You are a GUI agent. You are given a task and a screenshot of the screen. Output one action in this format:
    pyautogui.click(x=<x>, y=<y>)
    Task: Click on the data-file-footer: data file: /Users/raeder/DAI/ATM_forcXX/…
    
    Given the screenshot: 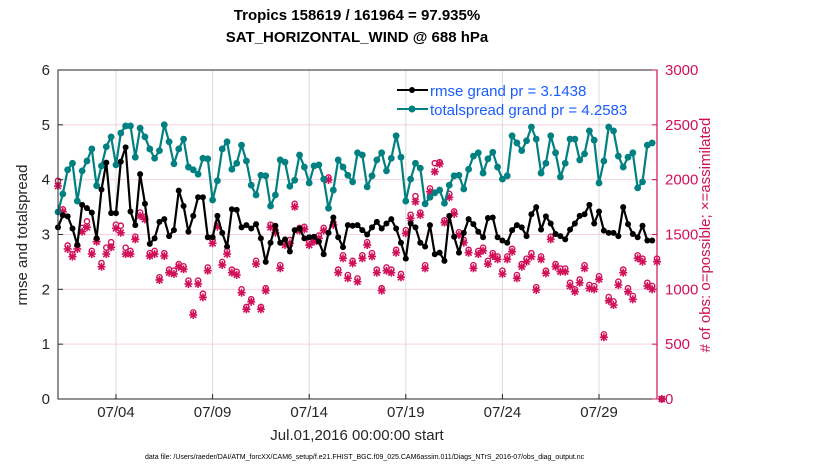 What is the action you would take?
    pyautogui.click(x=365, y=457)
    